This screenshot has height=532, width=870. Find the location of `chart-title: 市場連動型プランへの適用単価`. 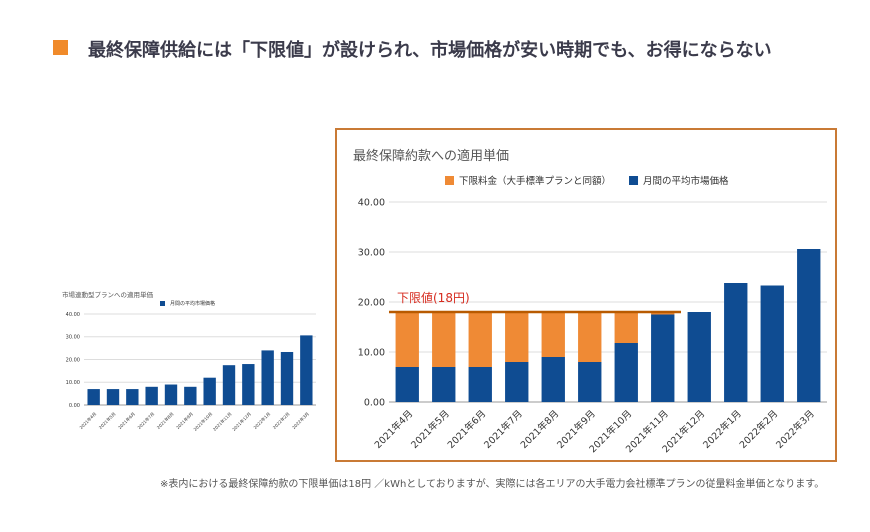

chart-title: 市場連動型プランへの適用単価 is located at coordinates (108, 294).